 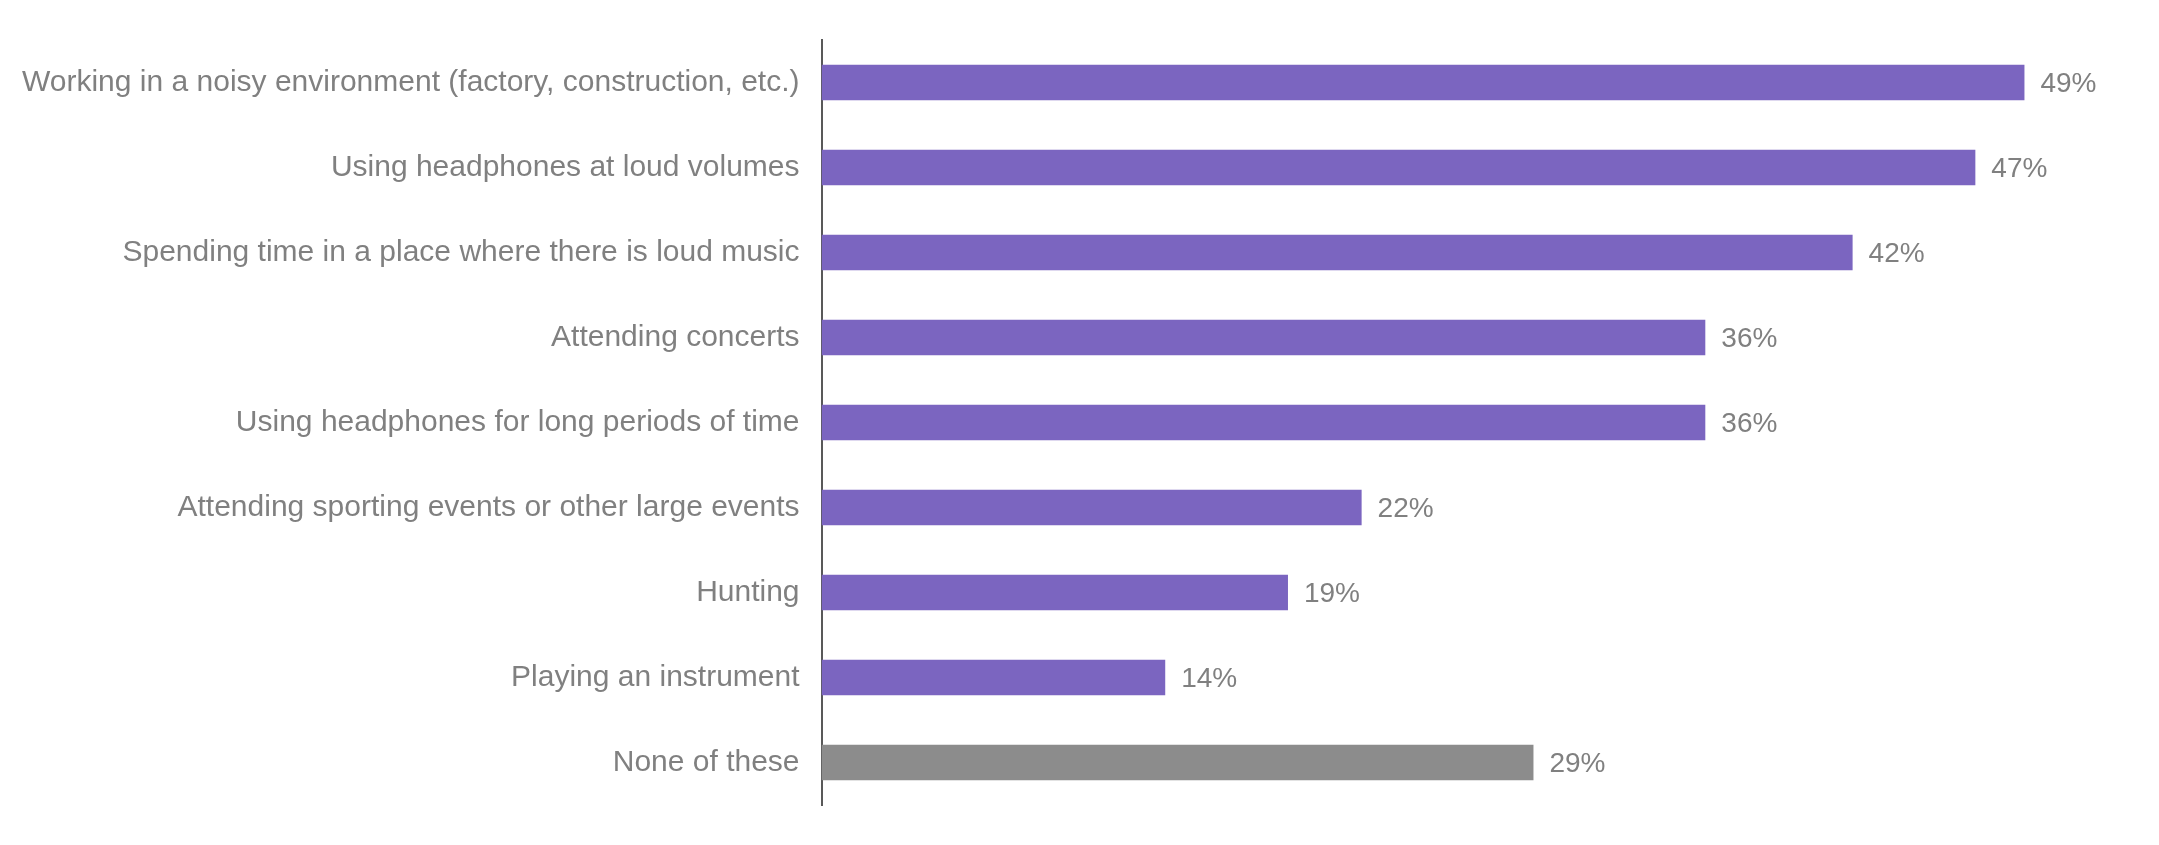 What do you see at coordinates (1896, 253) in the screenshot?
I see `data-label: 42%` at bounding box center [1896, 253].